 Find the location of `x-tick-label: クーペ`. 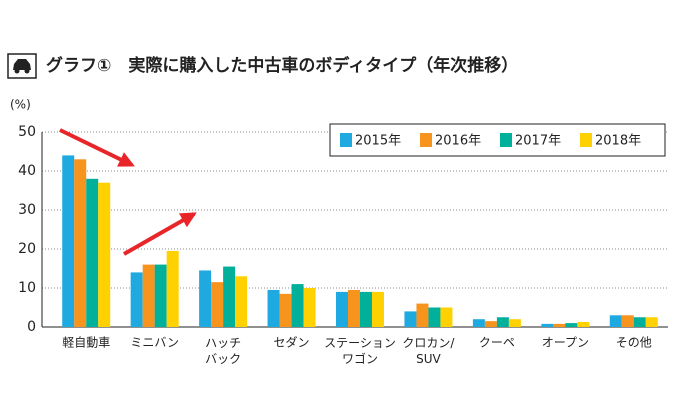

x-tick-label: クーペ is located at coordinates (497, 343).